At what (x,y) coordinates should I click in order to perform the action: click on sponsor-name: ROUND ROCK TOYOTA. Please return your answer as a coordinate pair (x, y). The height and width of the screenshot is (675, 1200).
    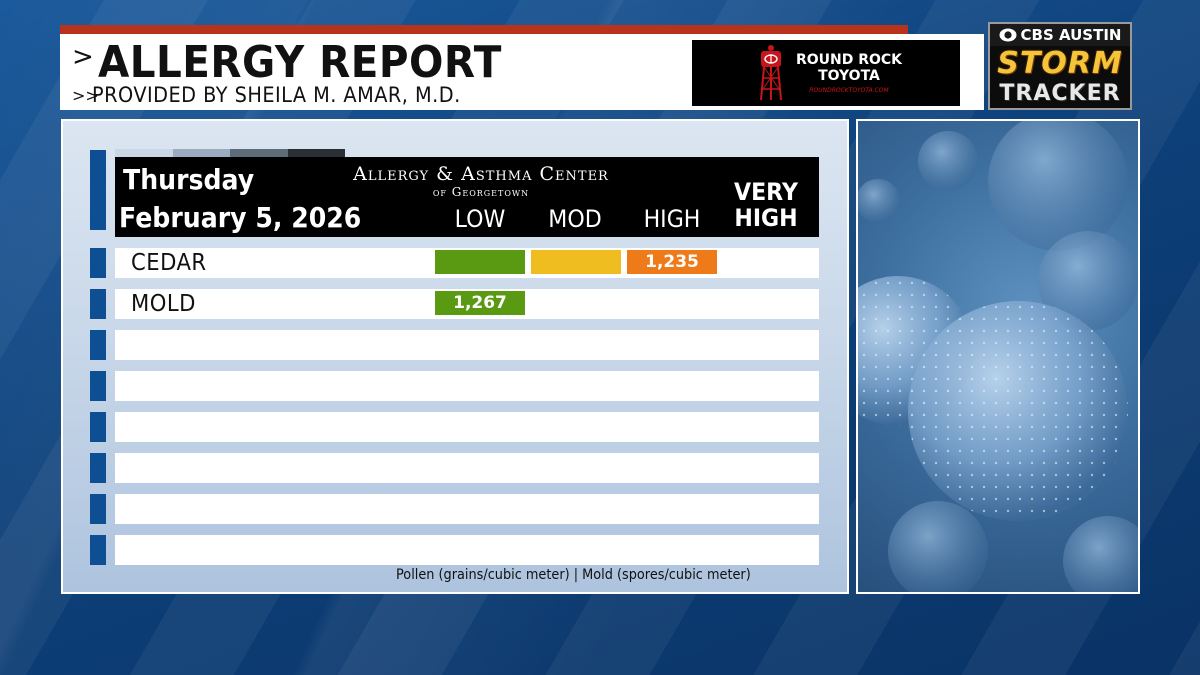
    Looking at the image, I should click on (849, 68).